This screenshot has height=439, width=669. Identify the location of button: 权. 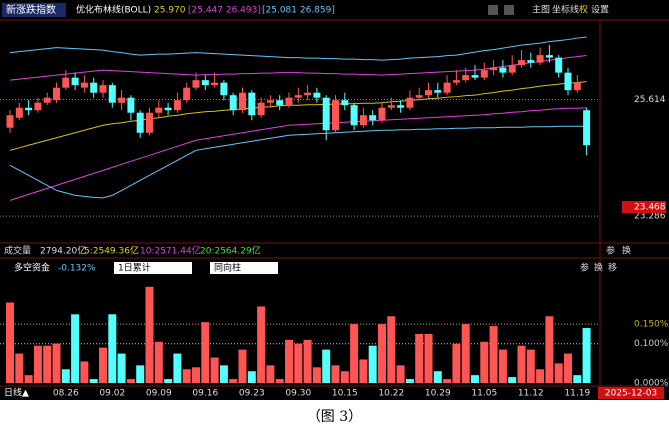
(583, 10).